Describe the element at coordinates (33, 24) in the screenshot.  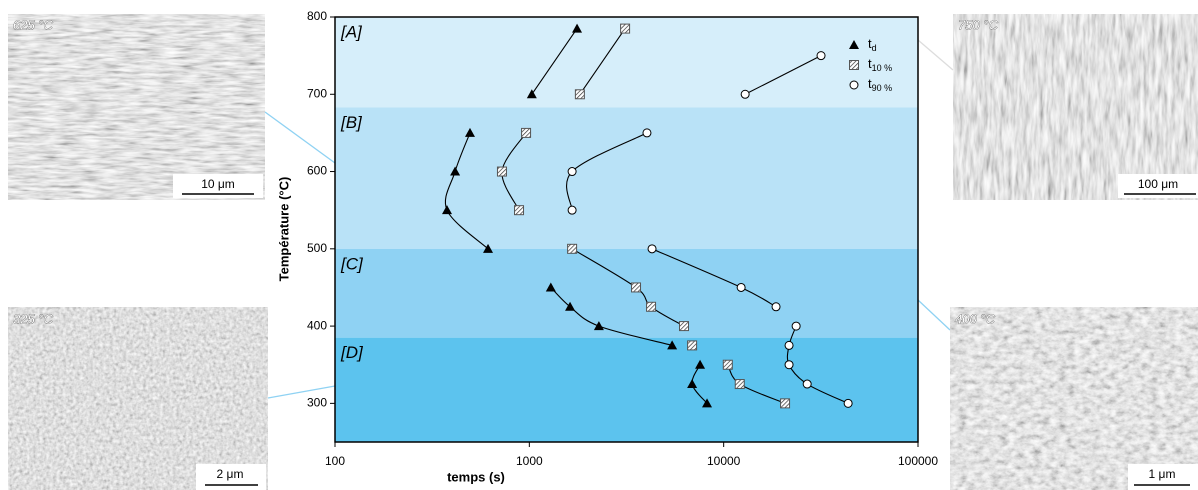
I see `micrograph-temperature: 625 °C` at that location.